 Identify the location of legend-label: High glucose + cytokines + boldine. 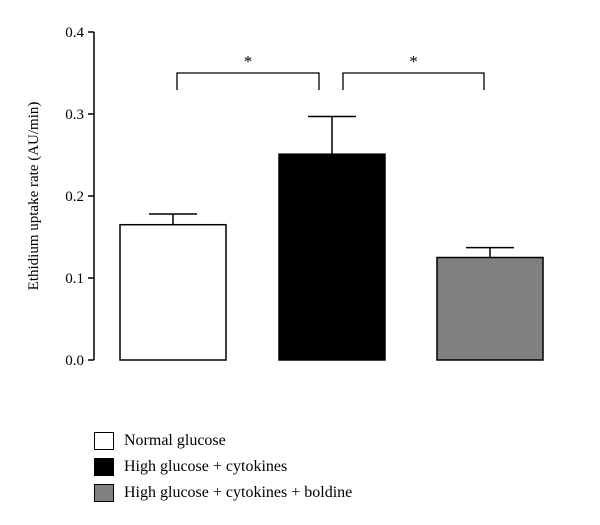
(238, 492).